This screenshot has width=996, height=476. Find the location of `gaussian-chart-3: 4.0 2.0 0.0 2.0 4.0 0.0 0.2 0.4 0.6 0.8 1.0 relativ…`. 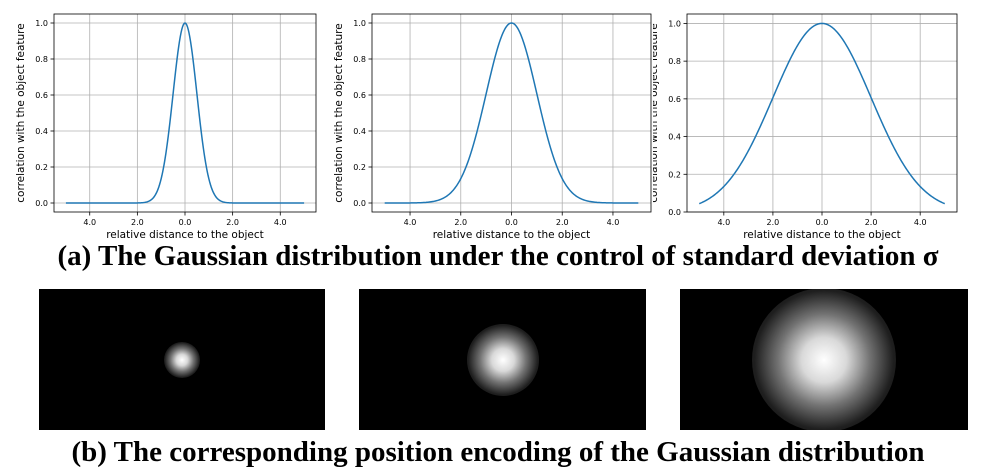

gaussian-chart-3: 4.0 2.0 0.0 2.0 4.0 0.0 0.2 0.4 0.6 0.8 1.0 relativ… is located at coordinates (805, 127).